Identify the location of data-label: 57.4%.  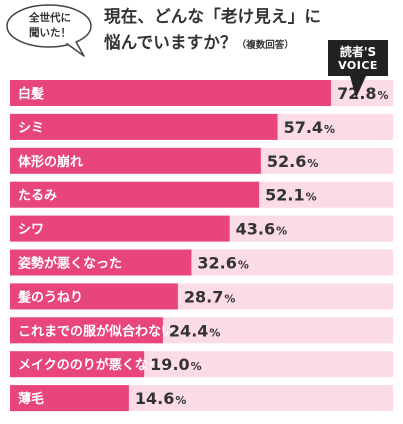
(310, 127).